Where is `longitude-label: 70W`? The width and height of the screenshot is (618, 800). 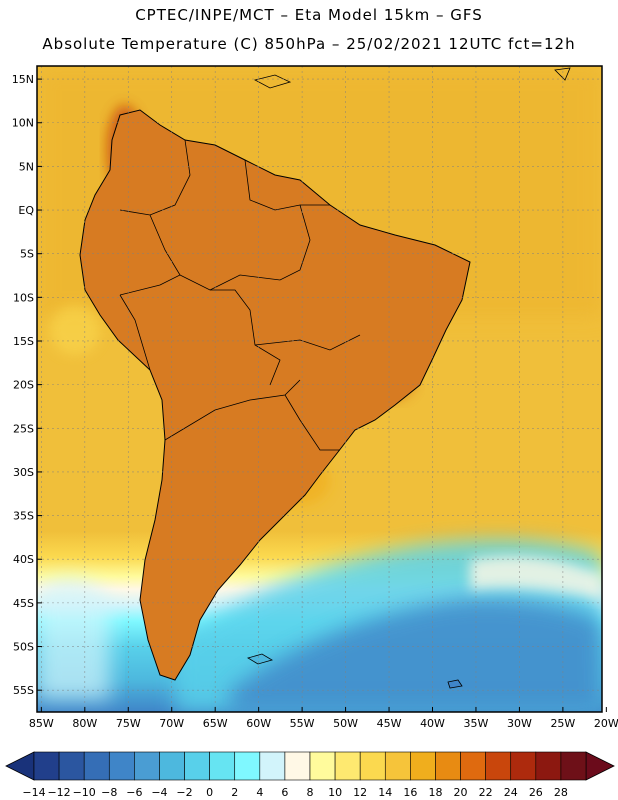
longitude-label: 70W is located at coordinates (171, 723).